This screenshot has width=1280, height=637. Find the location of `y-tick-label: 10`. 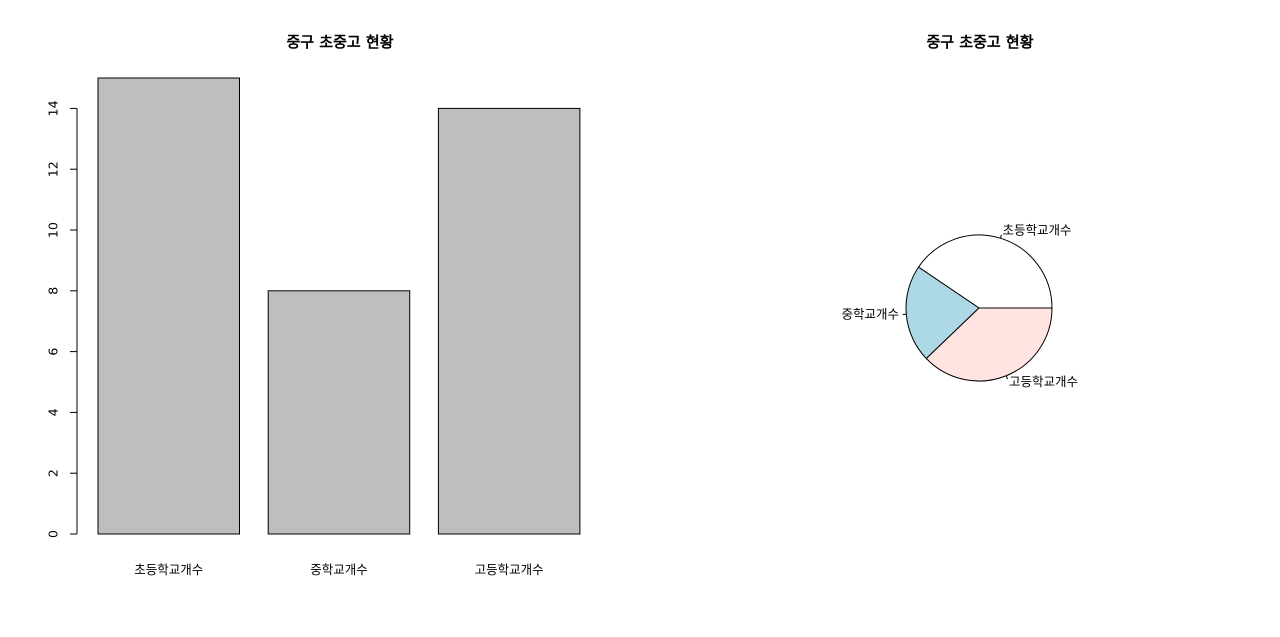

y-tick-label: 10 is located at coordinates (53, 230).